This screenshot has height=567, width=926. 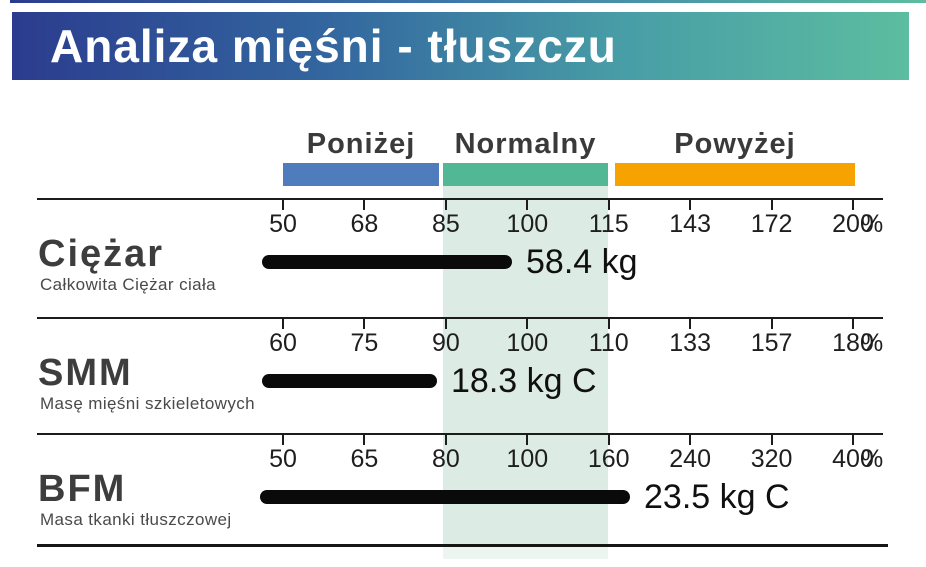 What do you see at coordinates (462, 545) in the screenshot?
I see `bottom-border-line` at bounding box center [462, 545].